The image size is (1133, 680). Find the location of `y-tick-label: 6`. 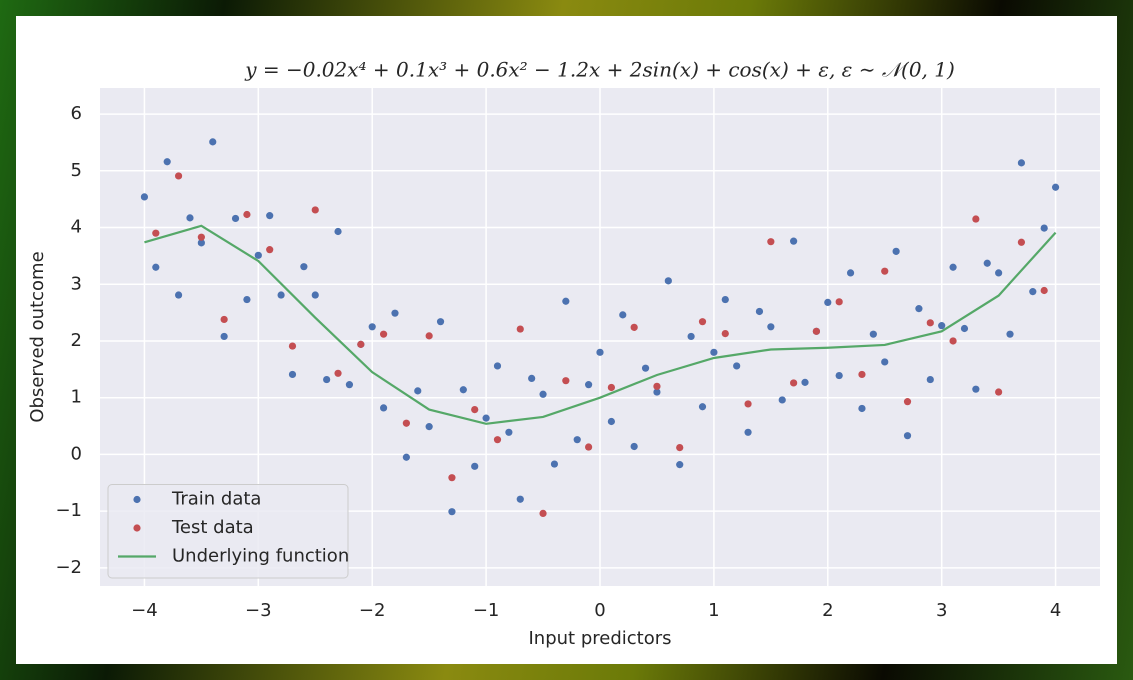

y-tick-label: 6 is located at coordinates (76, 113).